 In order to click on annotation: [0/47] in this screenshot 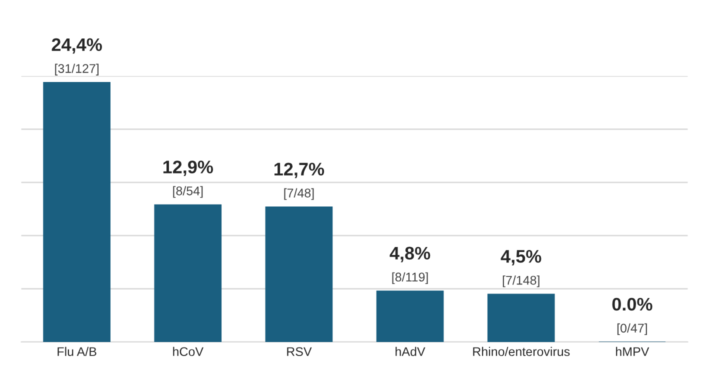, I will do `click(632, 329)`.